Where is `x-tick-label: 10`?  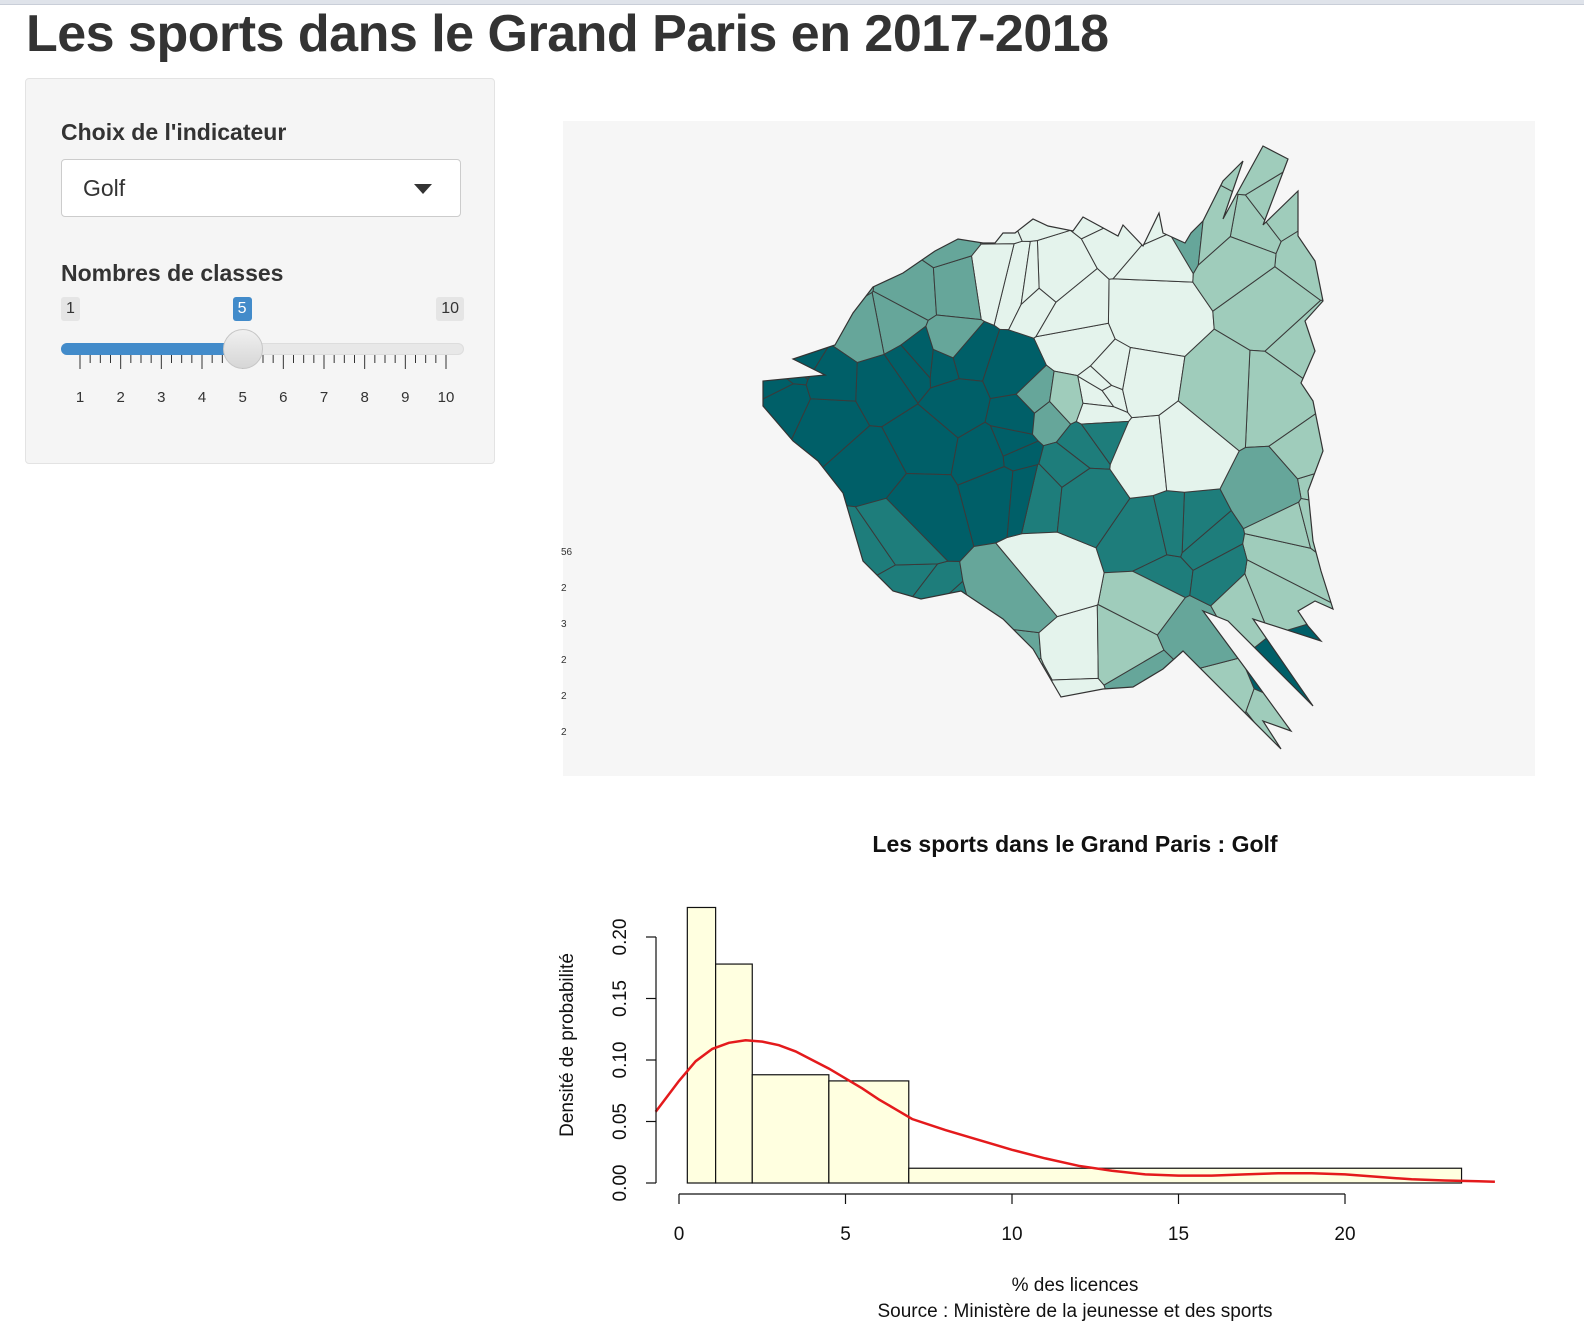
x-tick-label: 10 is located at coordinates (1011, 1234).